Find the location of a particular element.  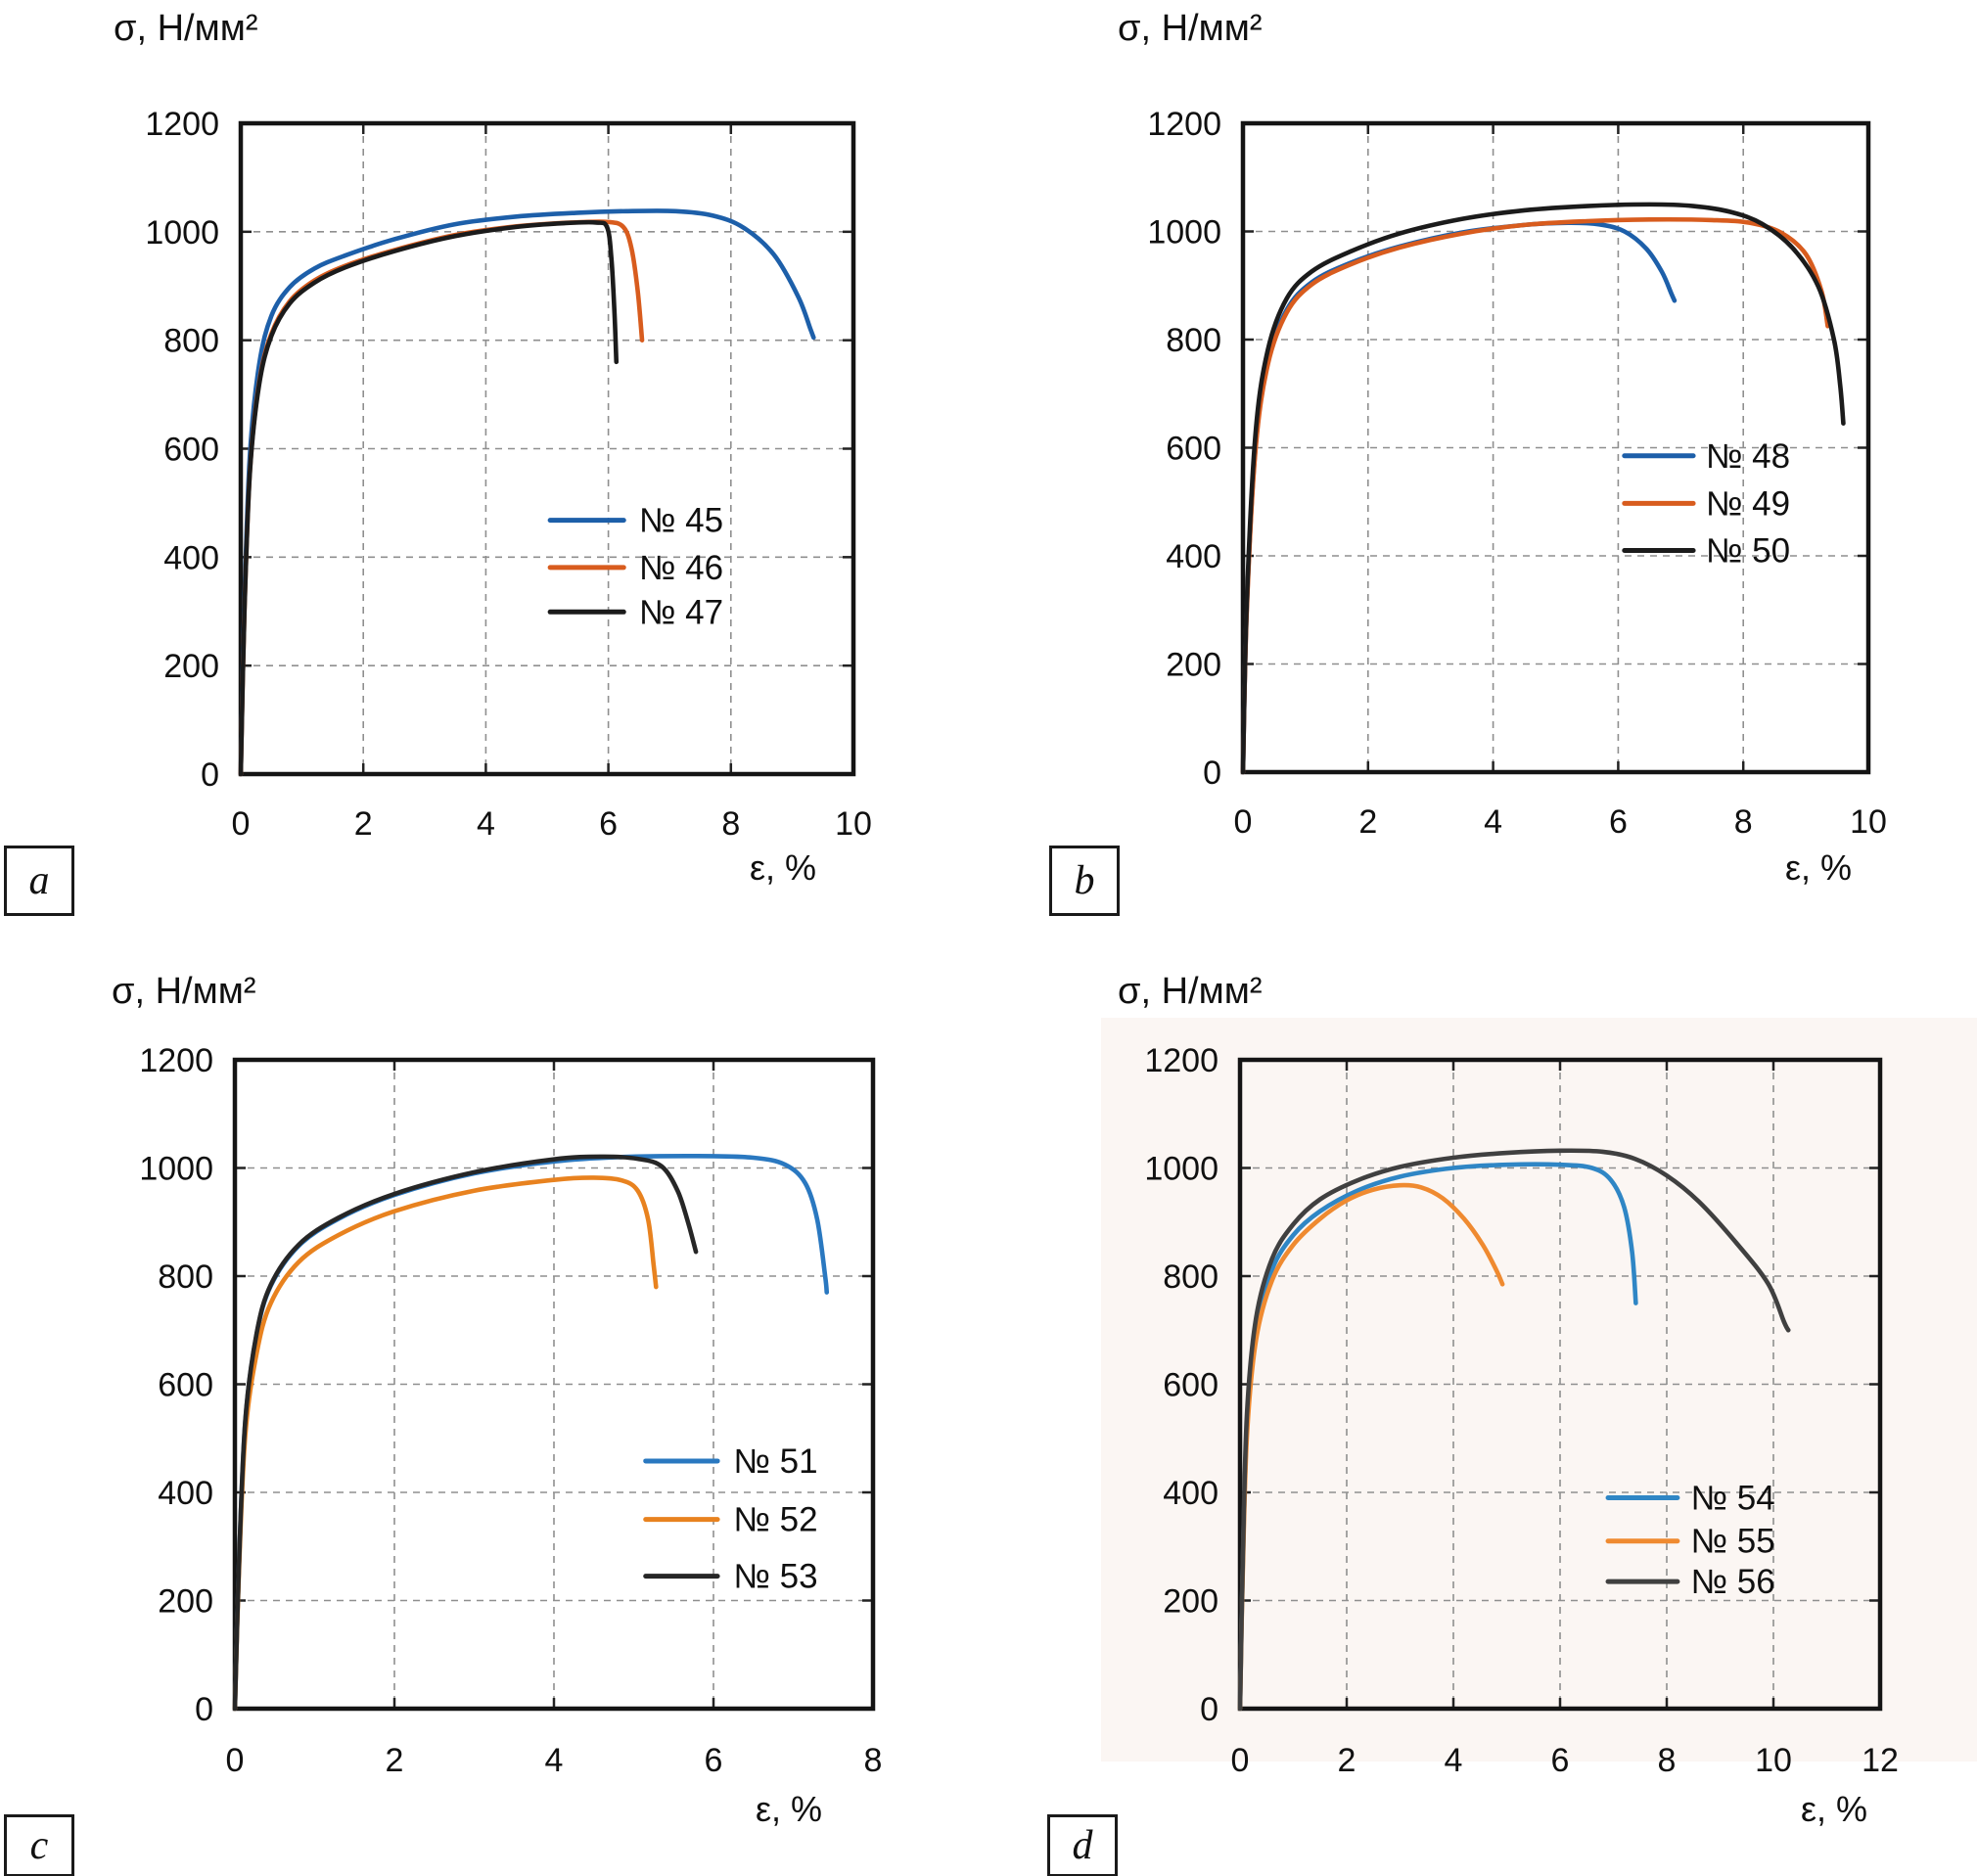

curve-№50 is located at coordinates (1543, 488).